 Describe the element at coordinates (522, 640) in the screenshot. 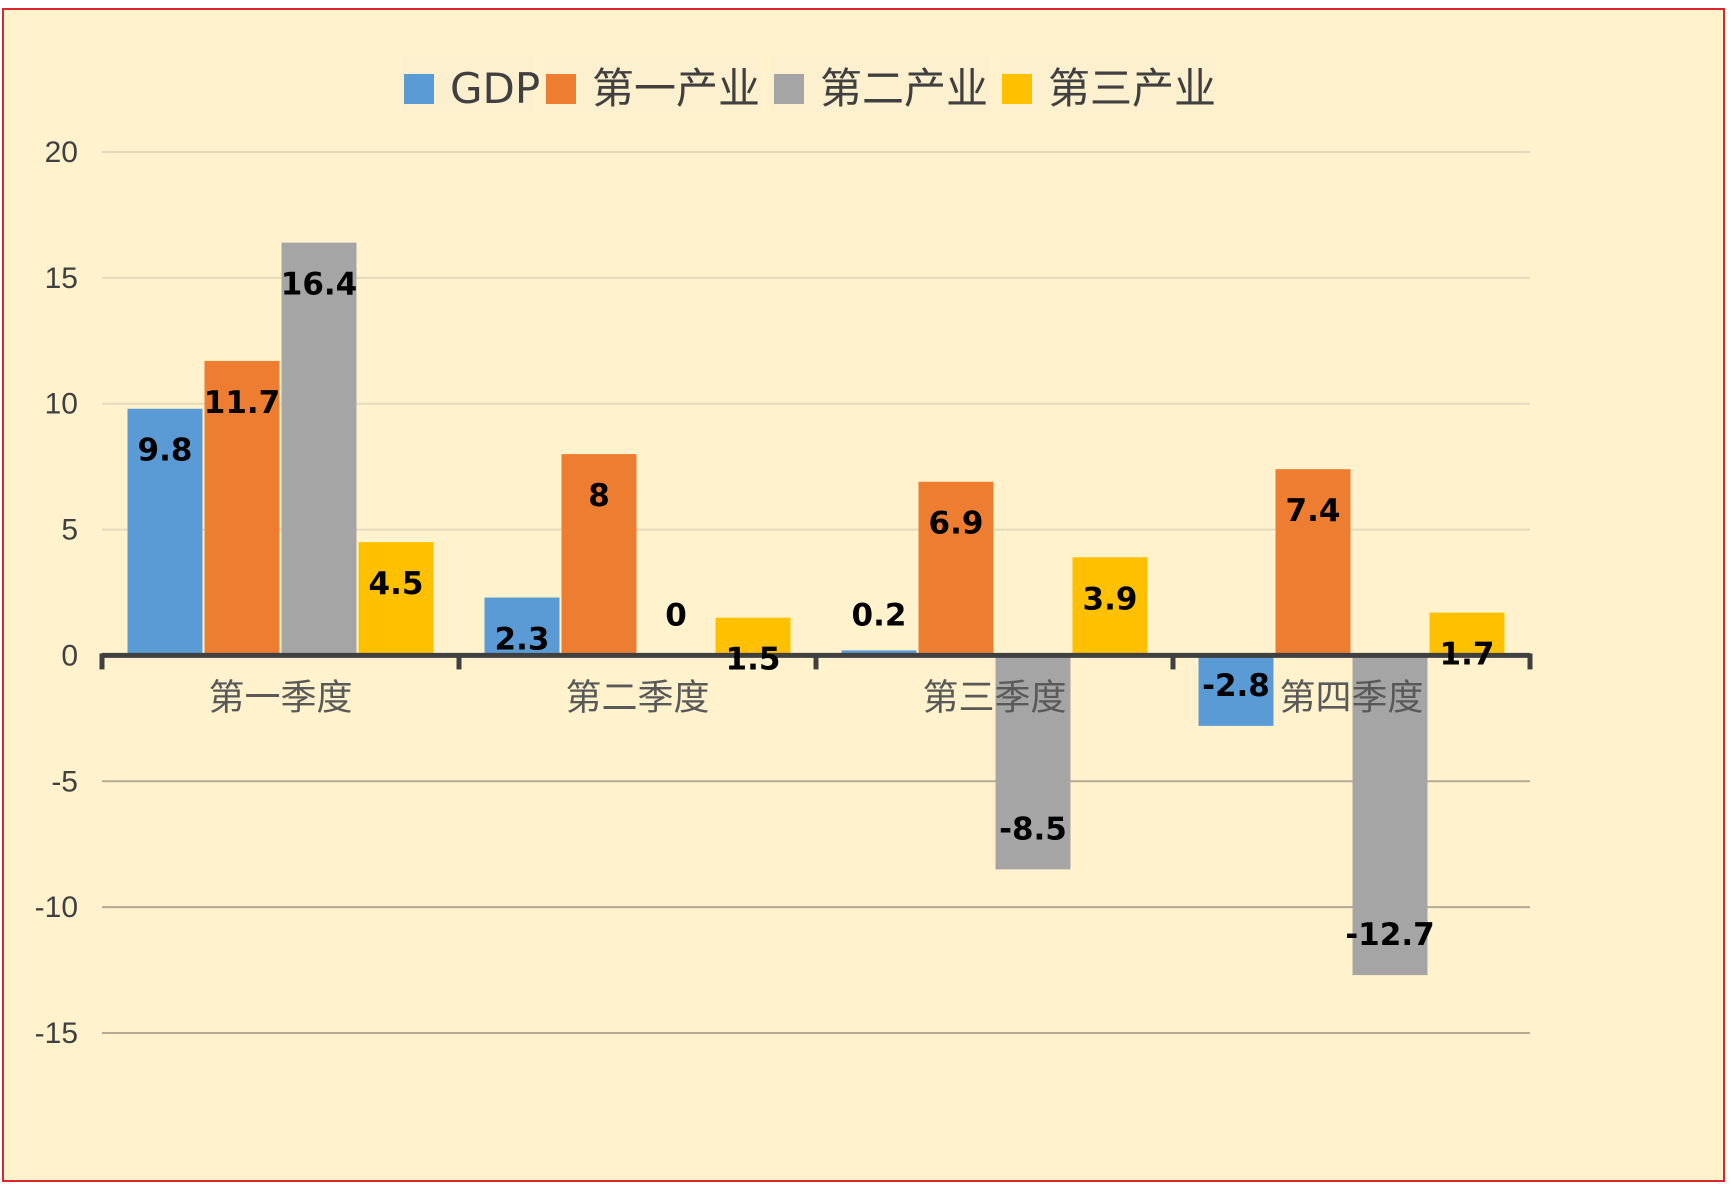

I see `data-label: 2.3` at that location.